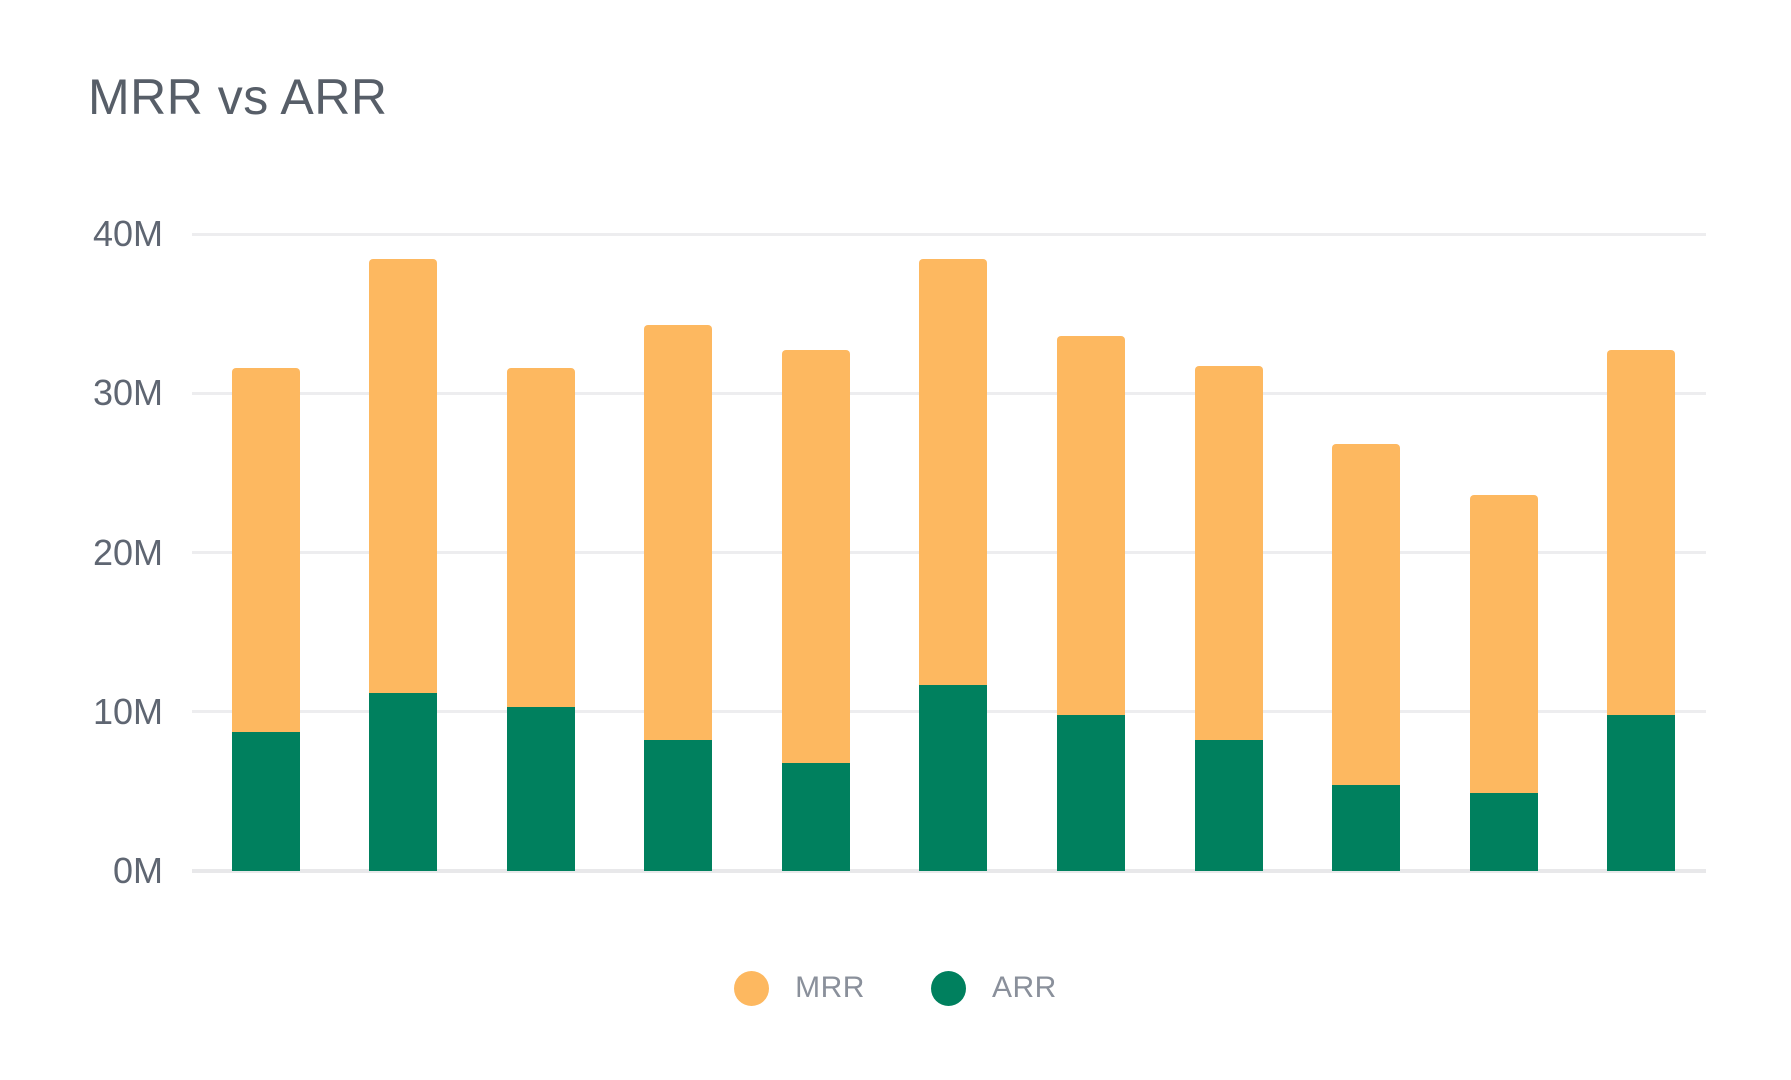  What do you see at coordinates (1024, 987) in the screenshot?
I see `legend-label-arr: ARR` at bounding box center [1024, 987].